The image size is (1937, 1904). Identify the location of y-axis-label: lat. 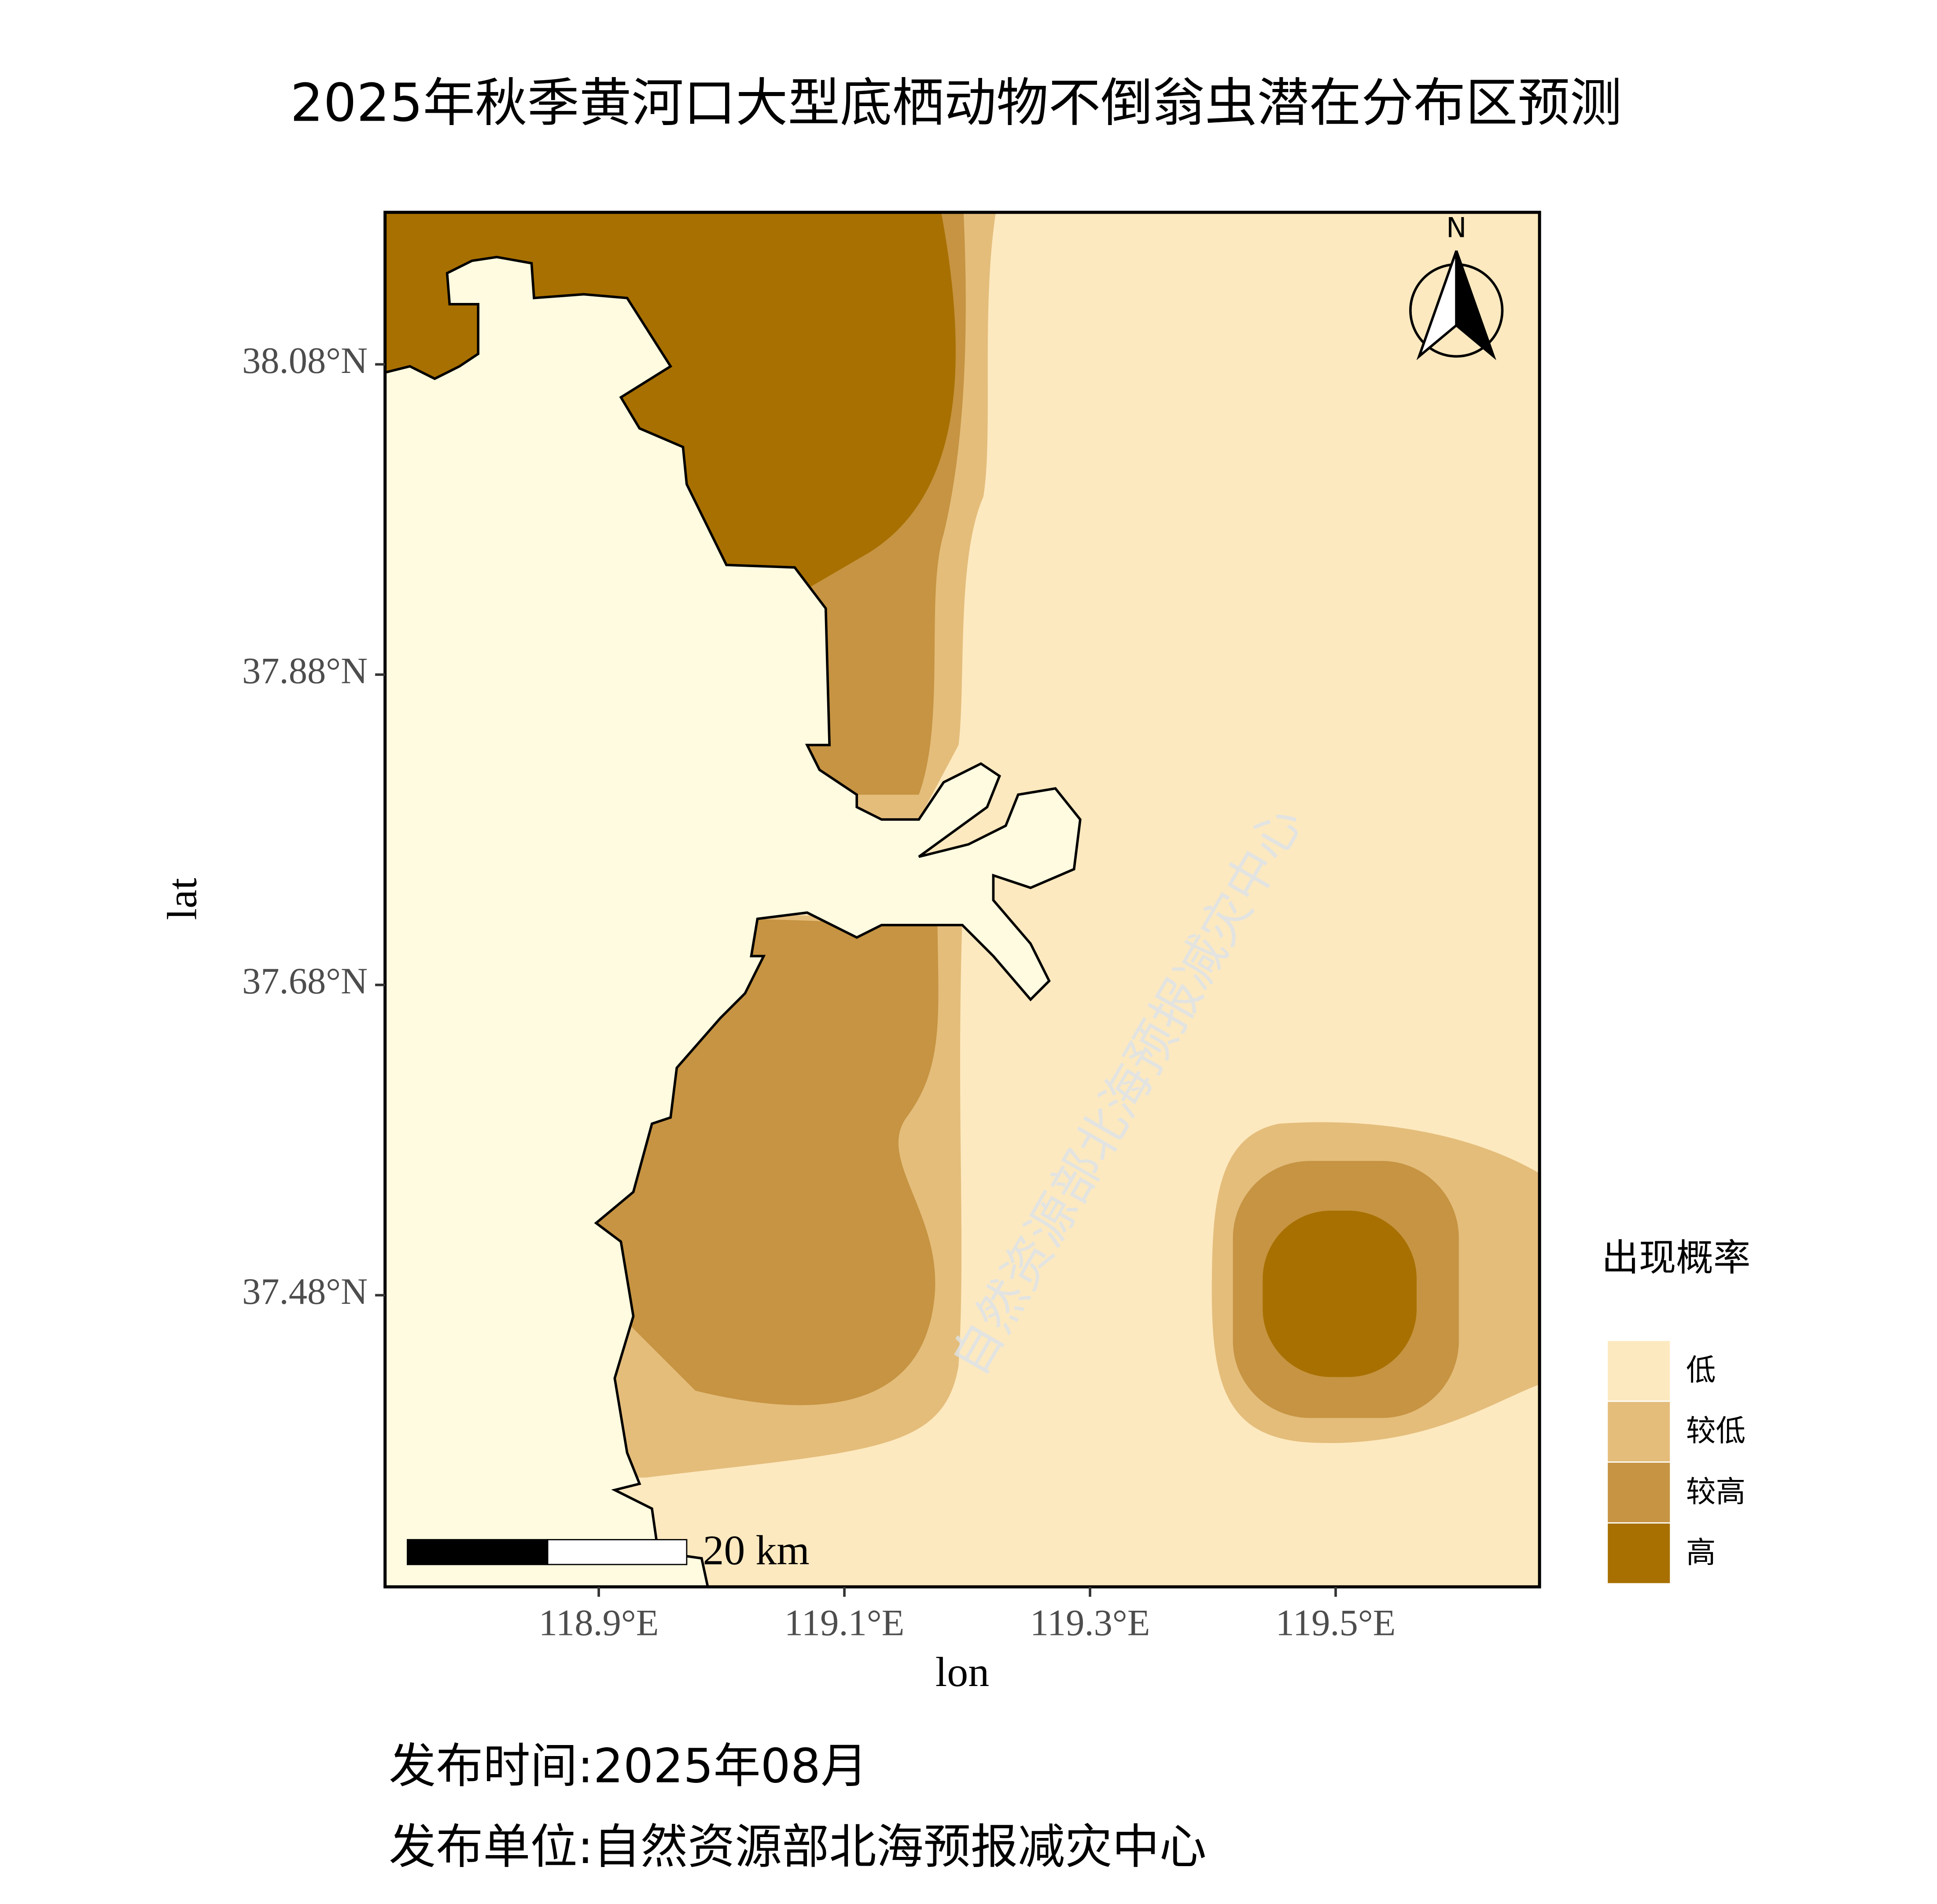
(181, 899).